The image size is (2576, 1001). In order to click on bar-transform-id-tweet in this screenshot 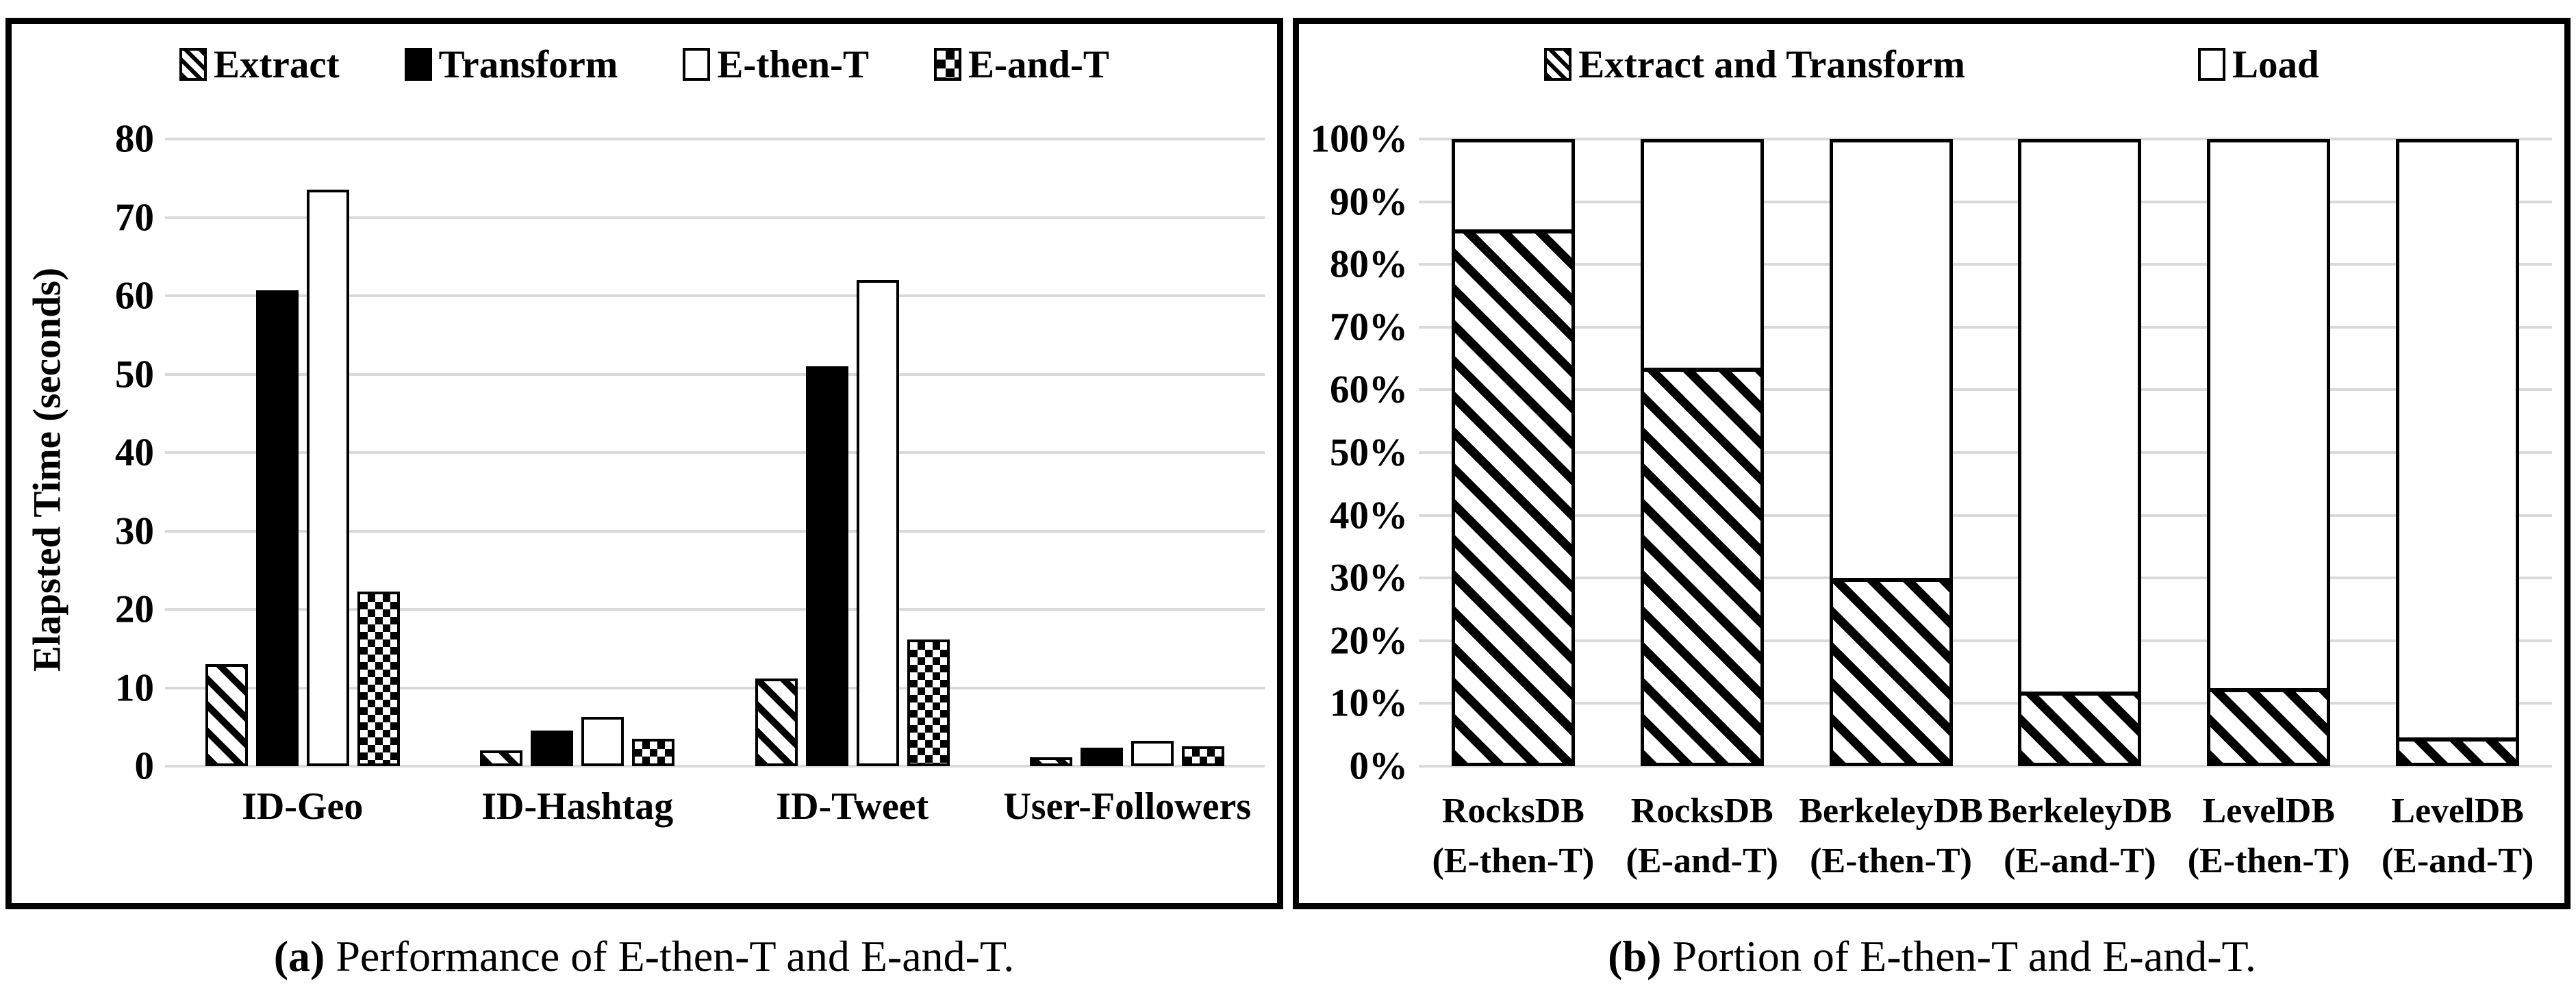, I will do `click(826, 566)`.